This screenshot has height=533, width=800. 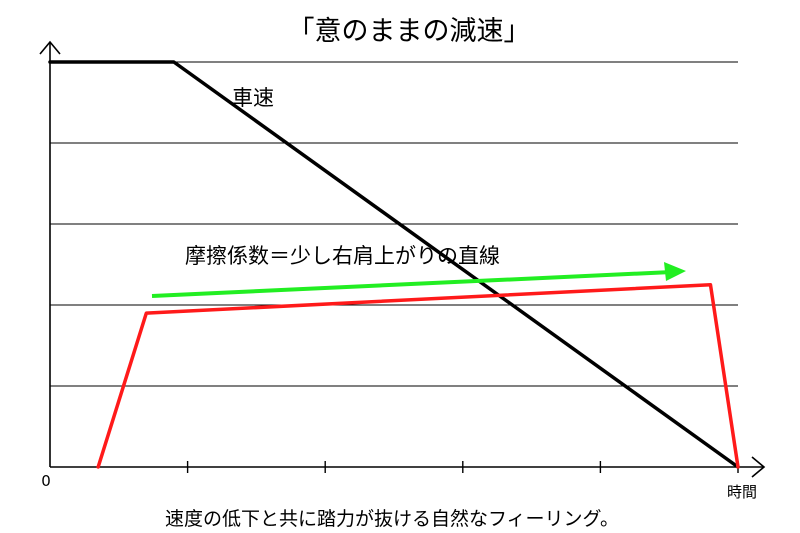 What do you see at coordinates (742, 492) in the screenshot?
I see `x-axis-label: 時間` at bounding box center [742, 492].